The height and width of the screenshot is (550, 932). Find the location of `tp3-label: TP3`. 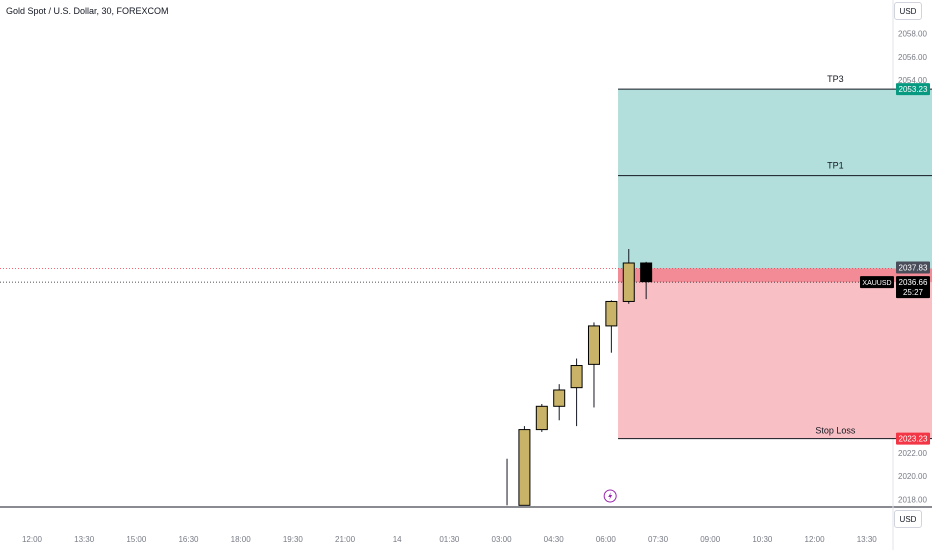

tp3-label: TP3 is located at coordinates (835, 79).